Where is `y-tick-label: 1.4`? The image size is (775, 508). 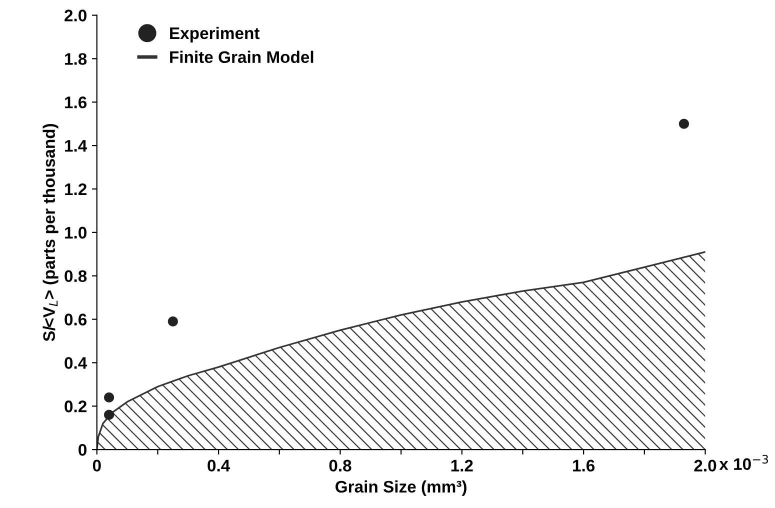 y-tick-label: 1.4 is located at coordinates (76, 146).